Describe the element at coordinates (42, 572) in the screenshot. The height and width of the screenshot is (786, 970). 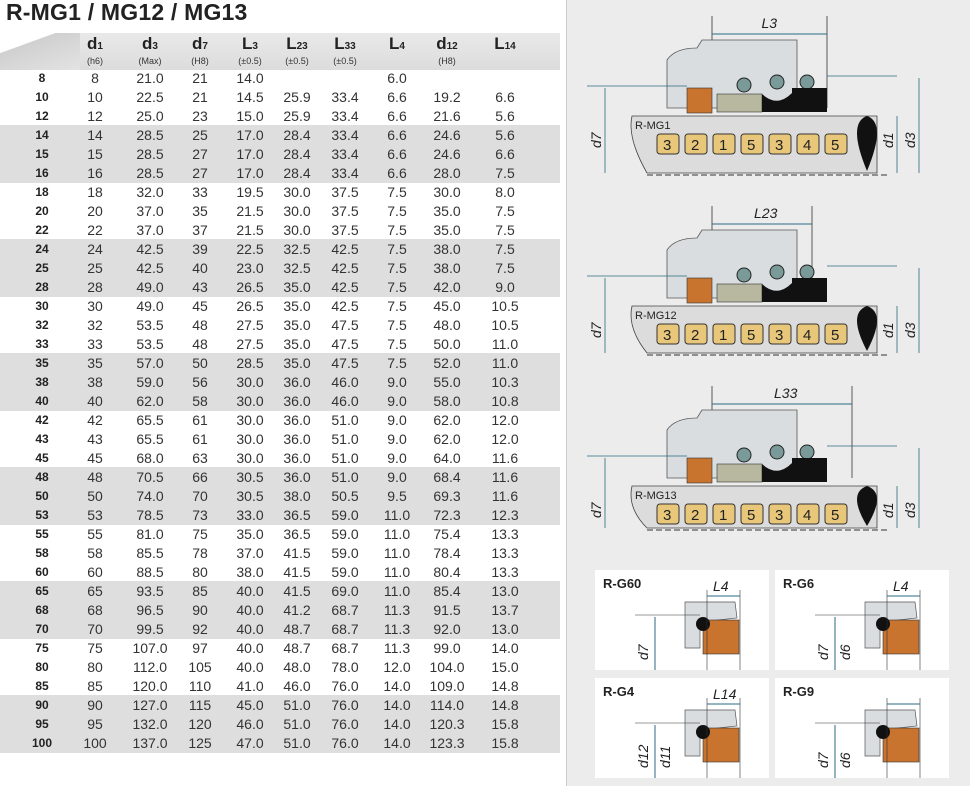
I see `shaft-size-cell: 60` at that location.